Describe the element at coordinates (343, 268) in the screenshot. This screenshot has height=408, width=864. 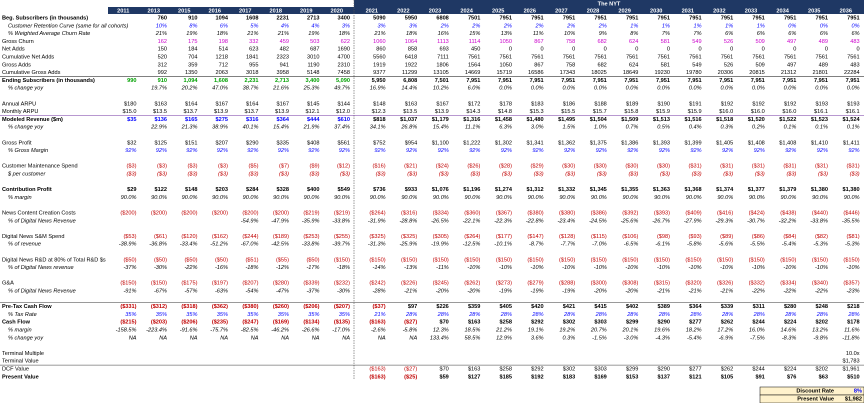
I see `cell-value: -18%` at that location.